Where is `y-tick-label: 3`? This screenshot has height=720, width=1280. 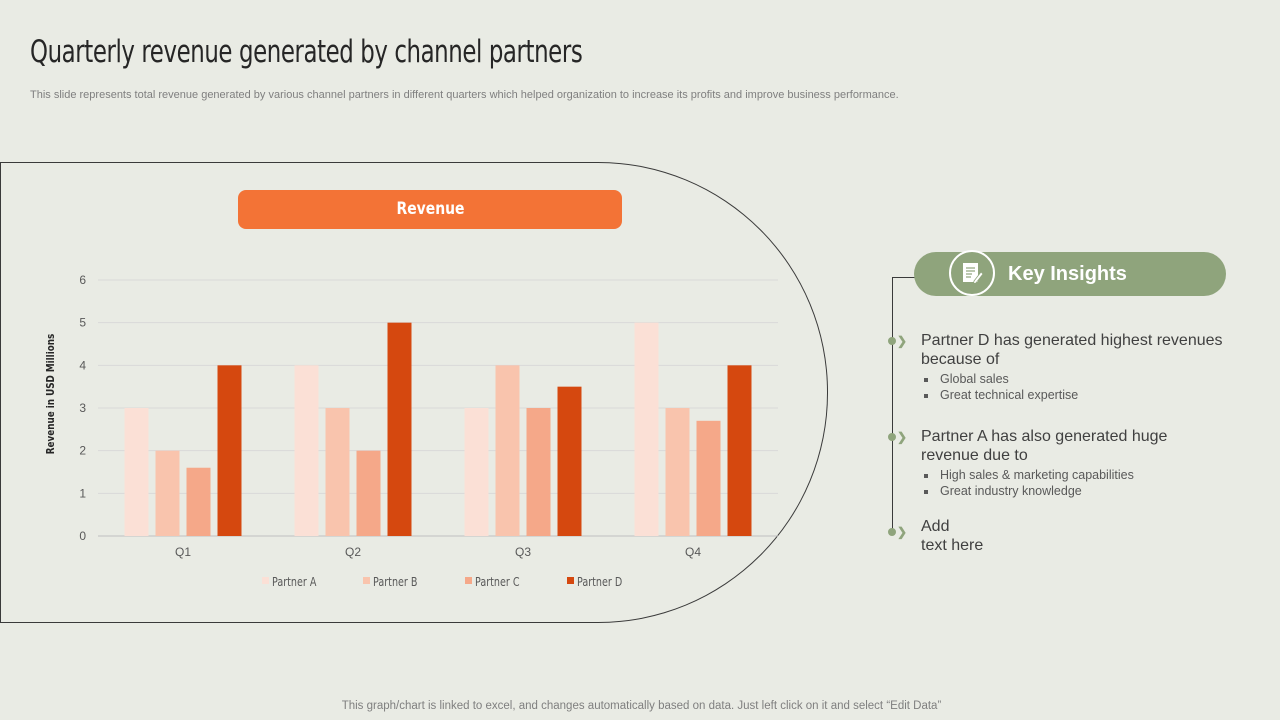 y-tick-label: 3 is located at coordinates (82, 408).